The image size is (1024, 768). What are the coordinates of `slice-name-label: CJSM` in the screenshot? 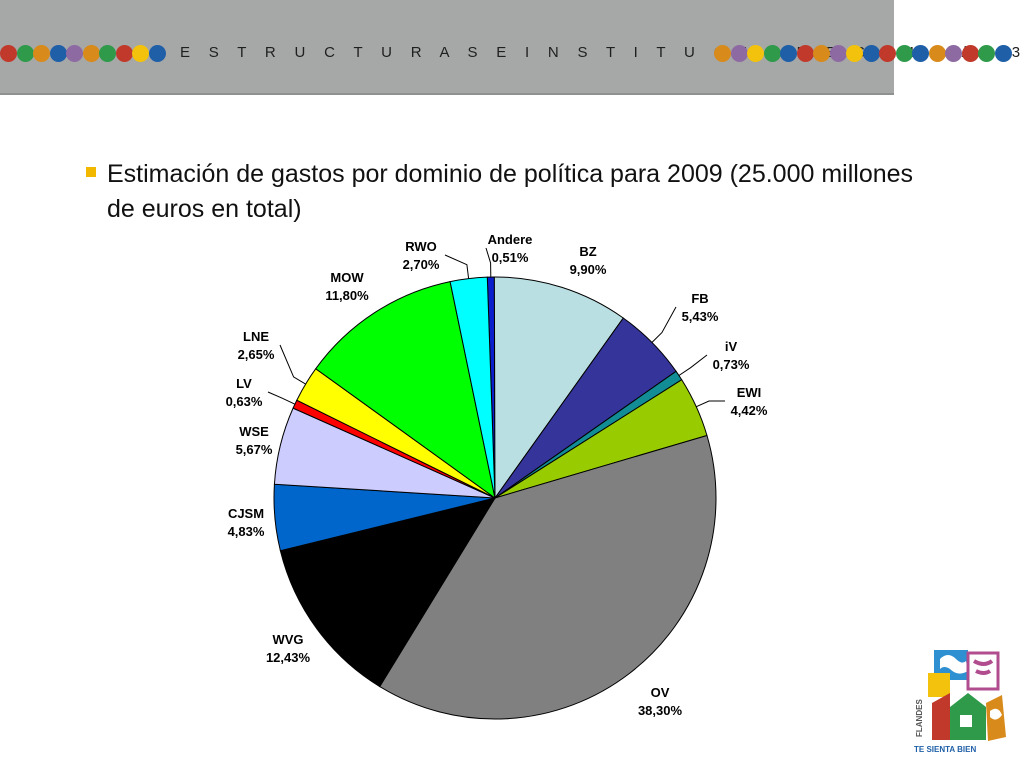 It's located at (246, 513).